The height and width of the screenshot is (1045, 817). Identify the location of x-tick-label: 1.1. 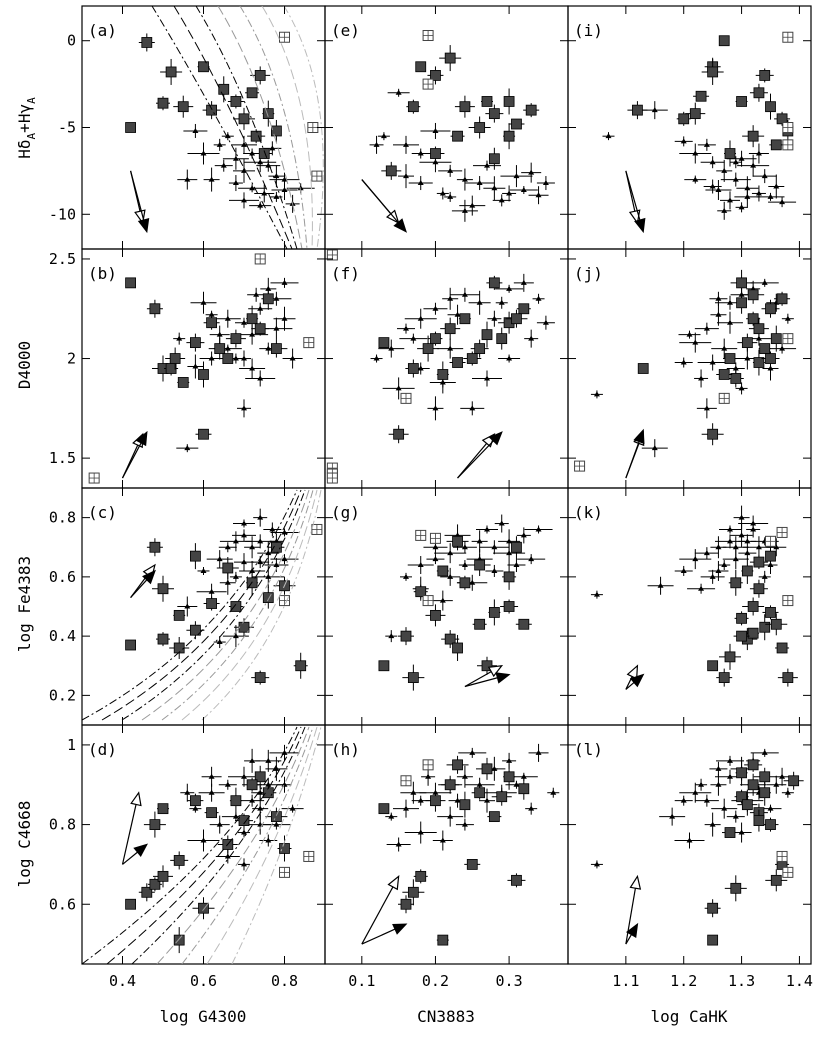
(625, 981).